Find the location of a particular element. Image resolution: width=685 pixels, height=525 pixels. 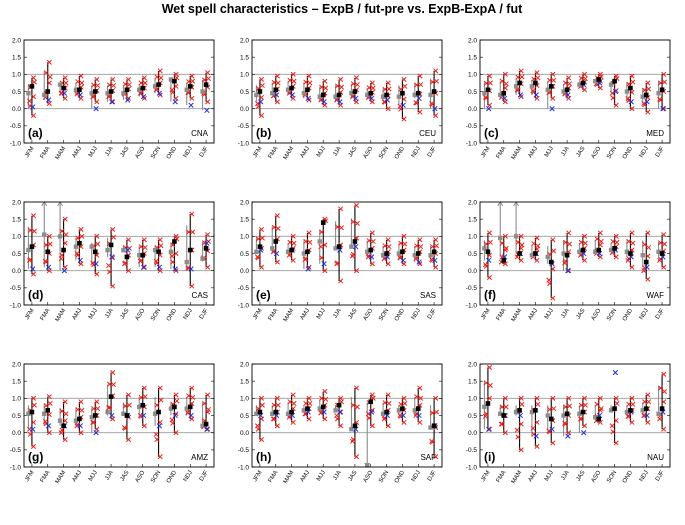

y-tick-label: 2.0 is located at coordinates (244, 364).